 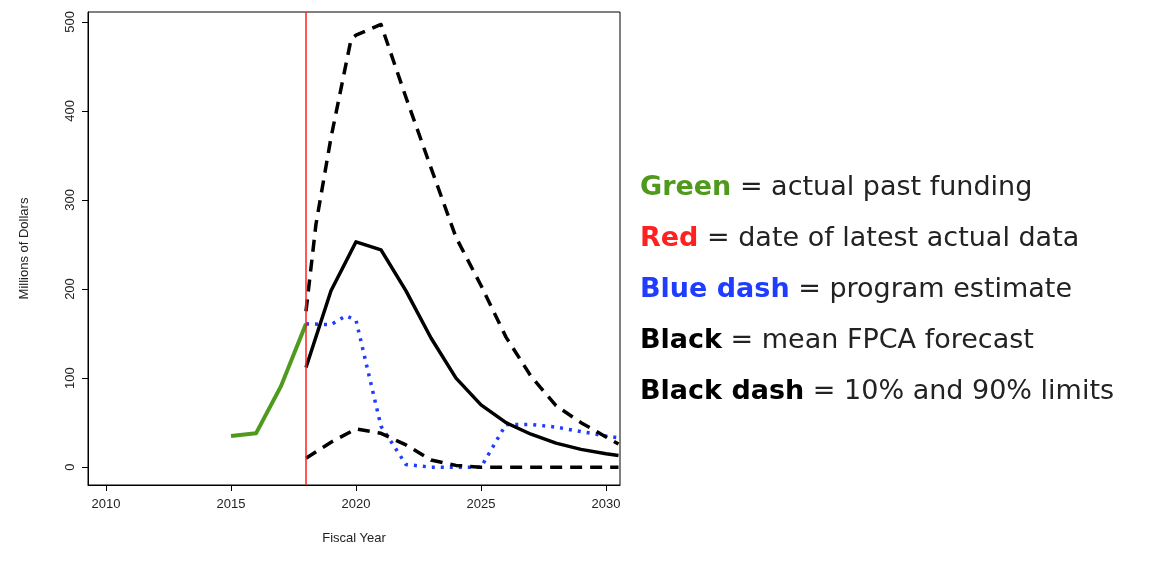 I want to click on x-axis-title: Fiscal Year, so click(x=354, y=537).